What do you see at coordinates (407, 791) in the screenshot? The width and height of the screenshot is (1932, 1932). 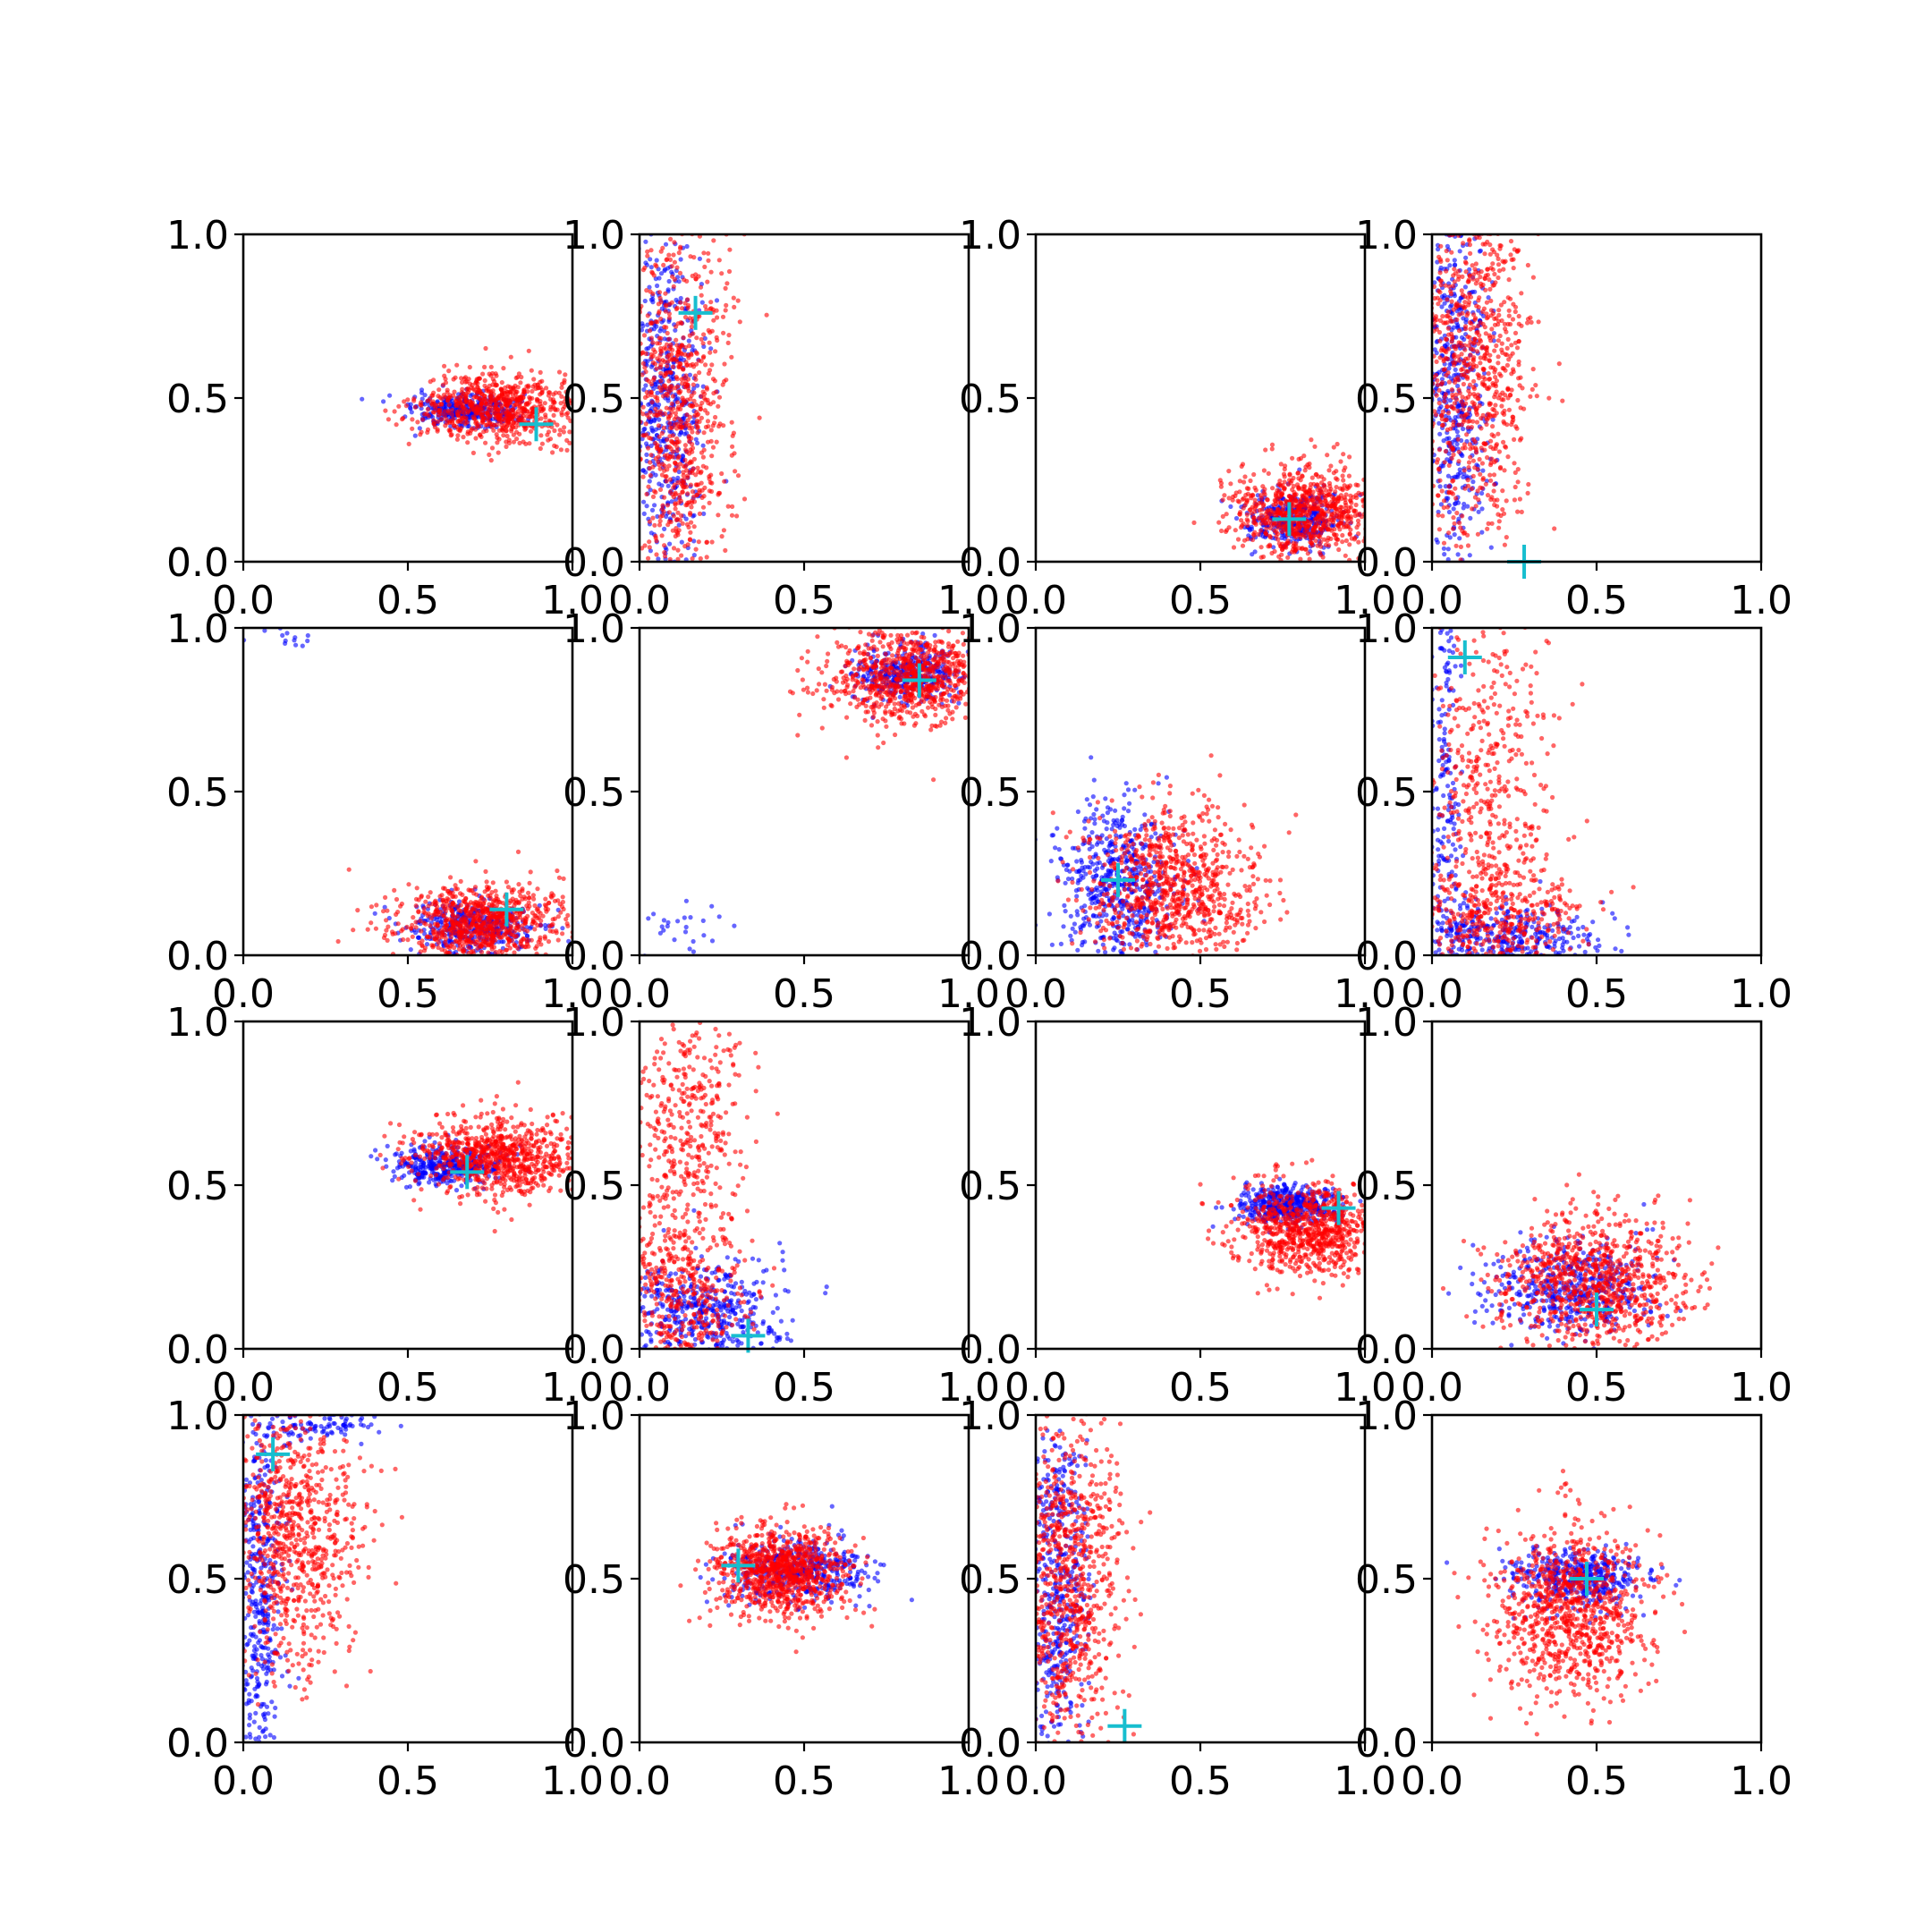 I see `series-blue` at bounding box center [407, 791].